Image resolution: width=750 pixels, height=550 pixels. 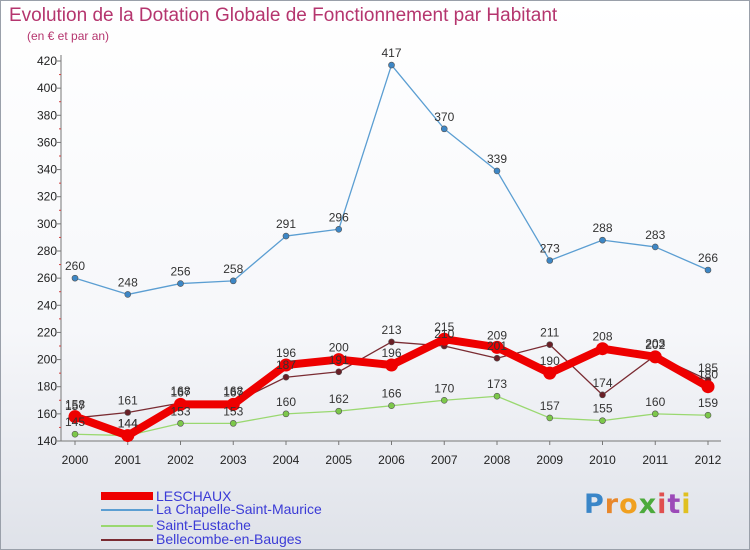 I want to click on data-label-la-chapelle-saint-maurice: 248, so click(x=128, y=282).